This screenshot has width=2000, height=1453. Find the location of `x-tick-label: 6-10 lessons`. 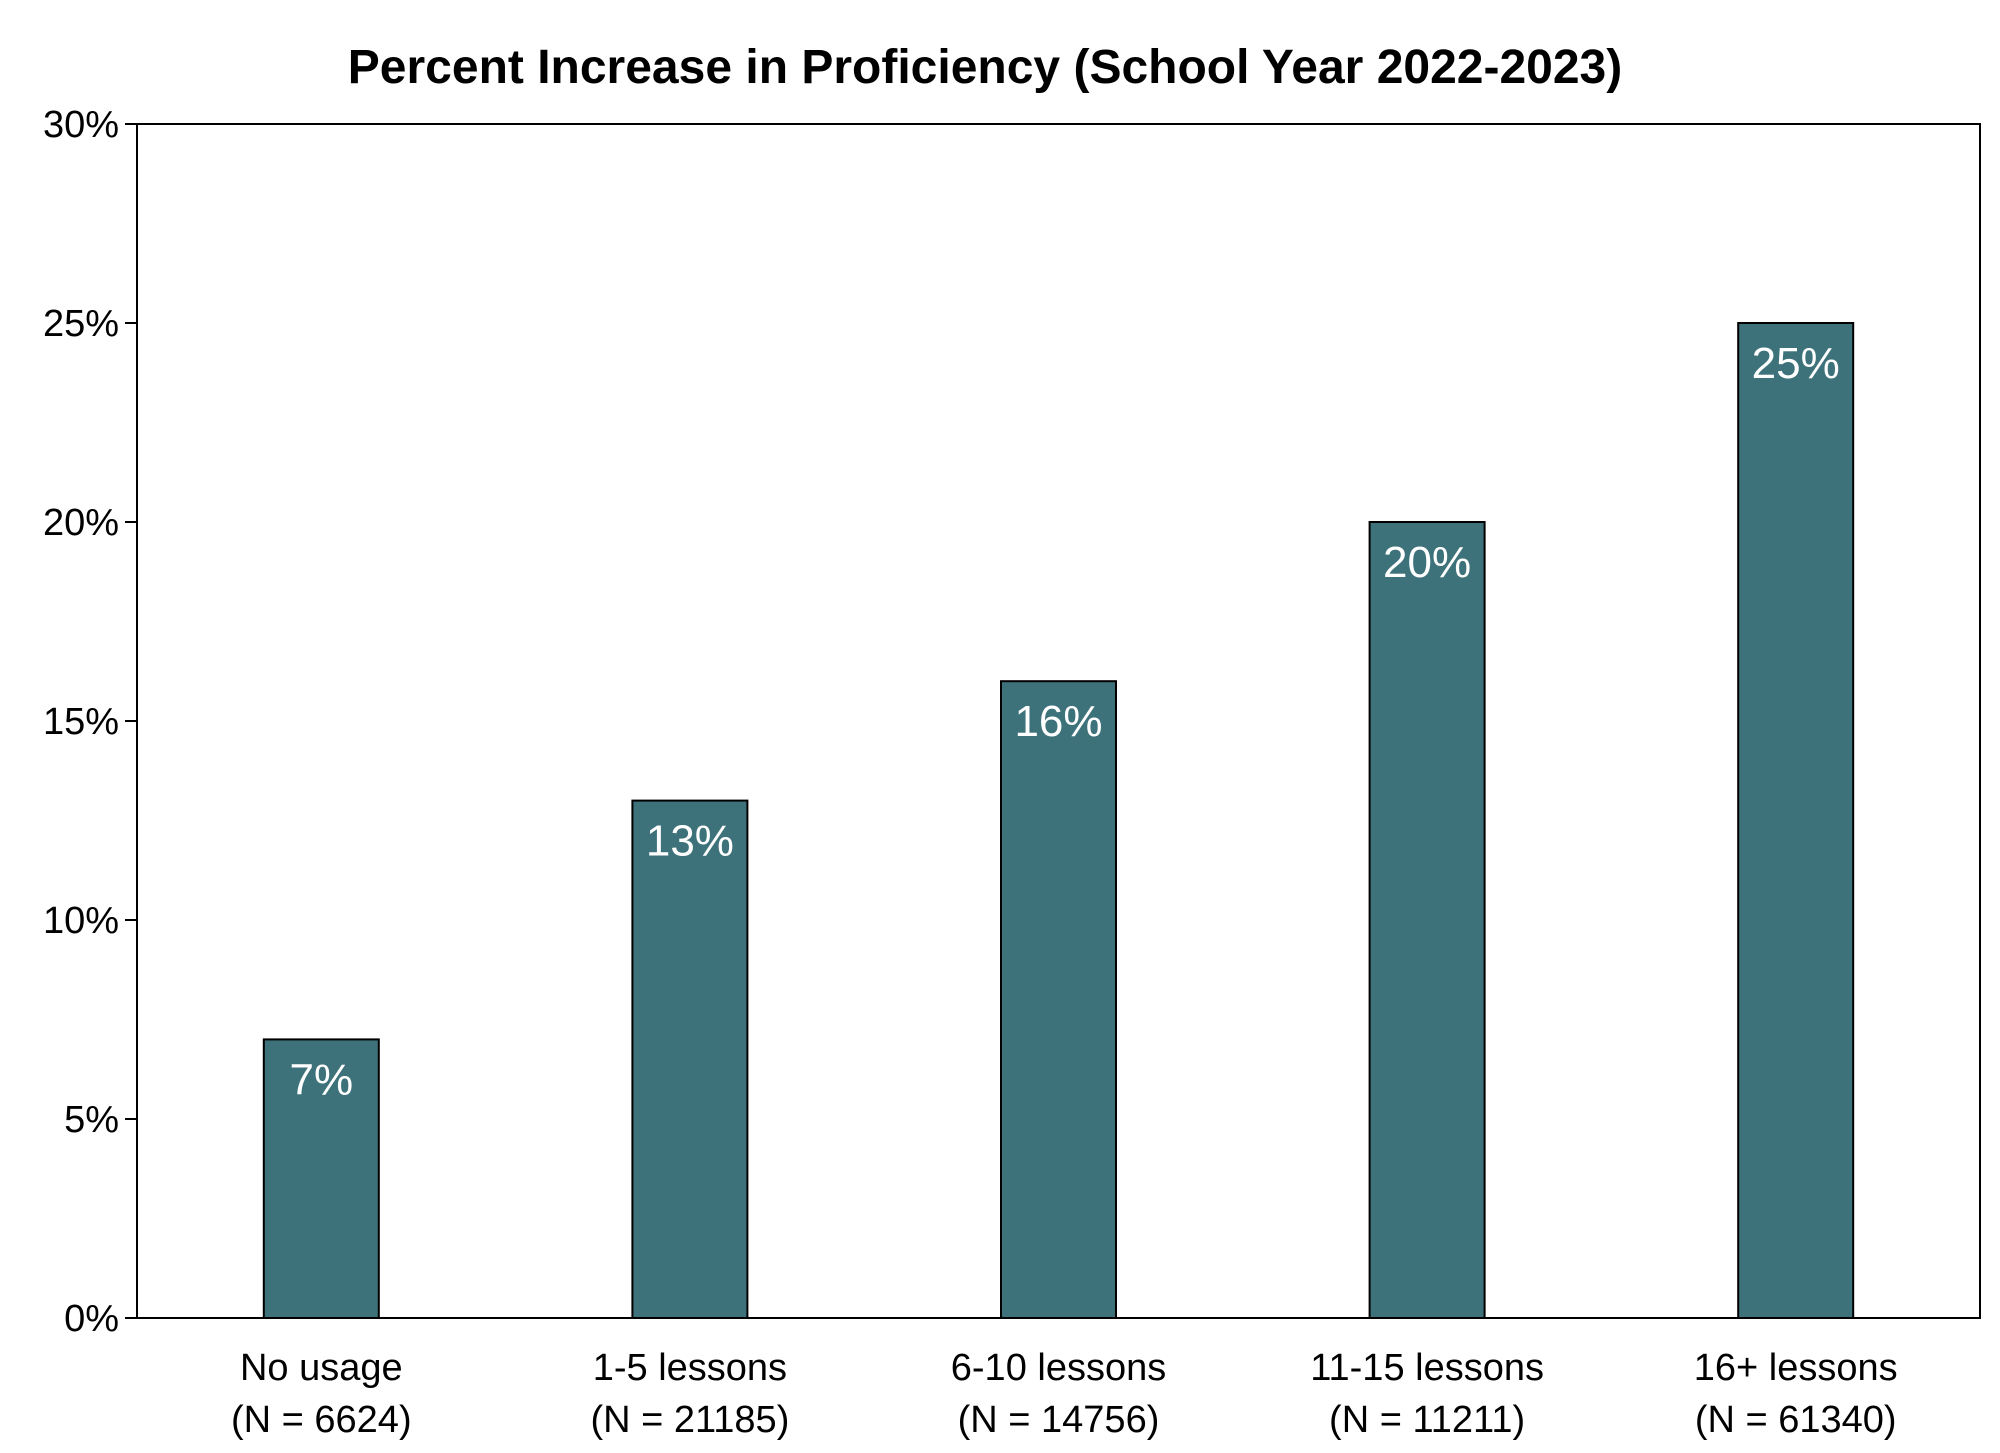

x-tick-label: 6-10 lessons is located at coordinates (1058, 1368).